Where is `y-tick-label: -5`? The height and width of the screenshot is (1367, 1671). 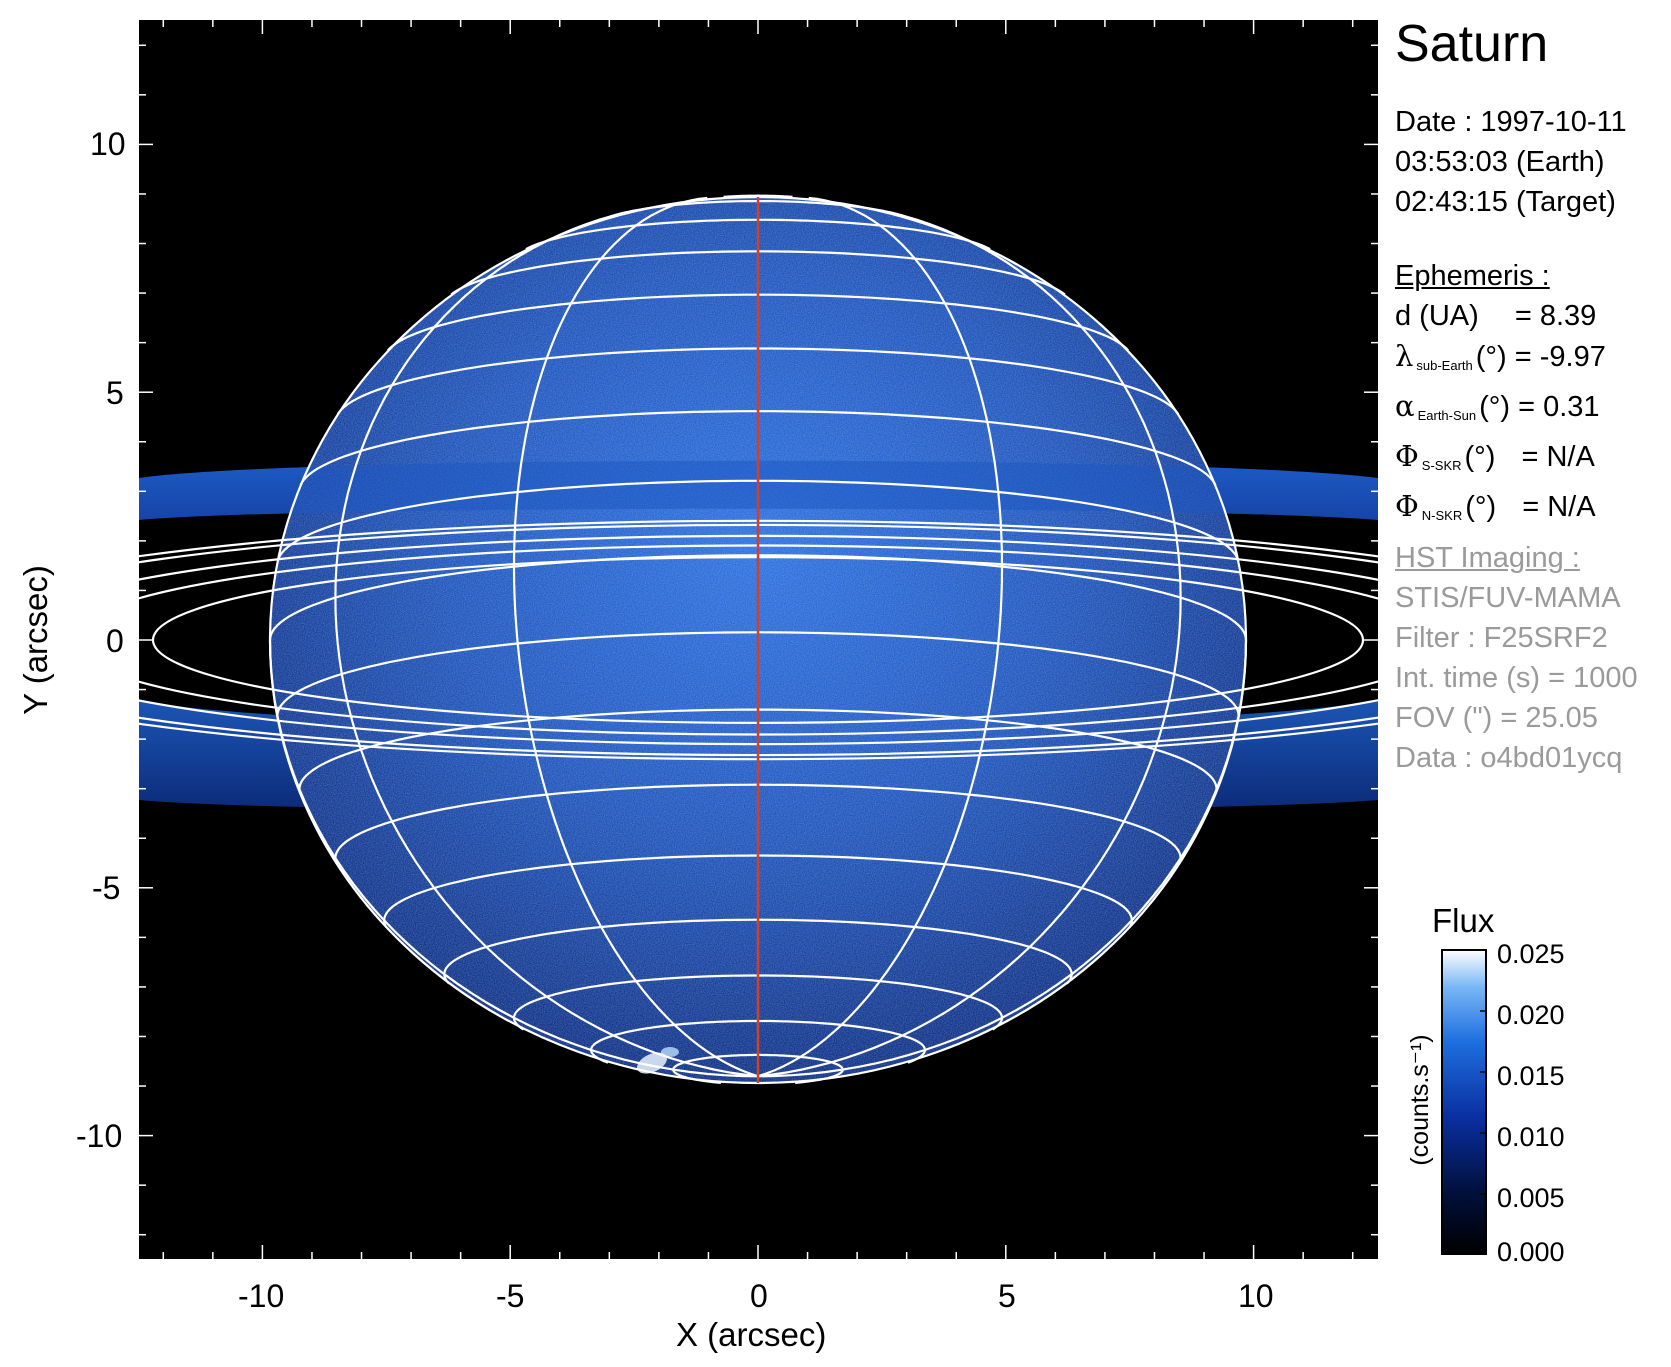 y-tick-label: -5 is located at coordinates (106, 888).